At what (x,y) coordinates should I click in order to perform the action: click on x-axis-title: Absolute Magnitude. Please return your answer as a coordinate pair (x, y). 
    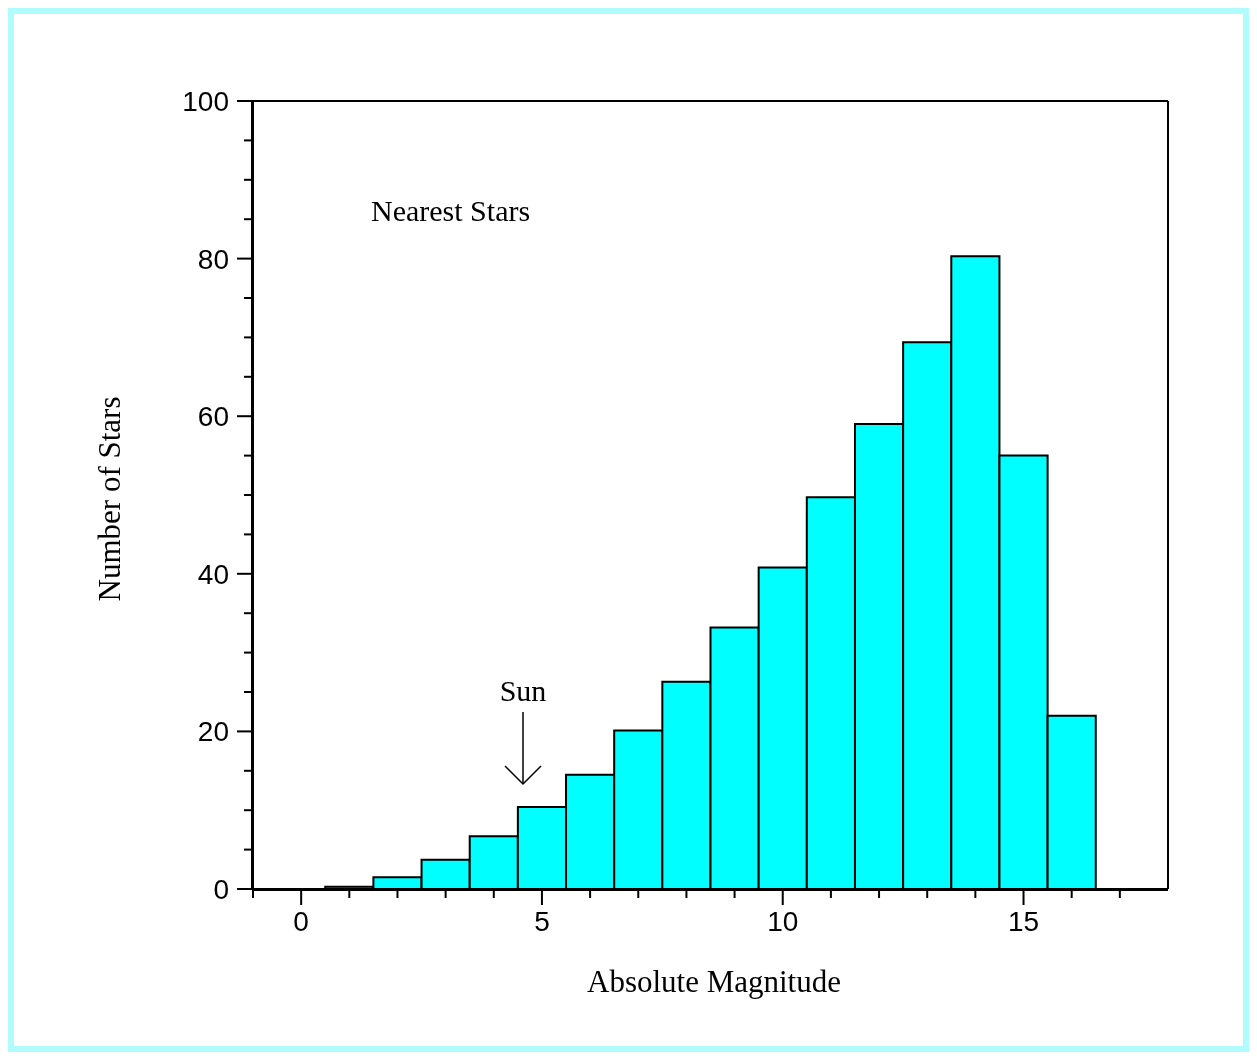
    Looking at the image, I should click on (714, 982).